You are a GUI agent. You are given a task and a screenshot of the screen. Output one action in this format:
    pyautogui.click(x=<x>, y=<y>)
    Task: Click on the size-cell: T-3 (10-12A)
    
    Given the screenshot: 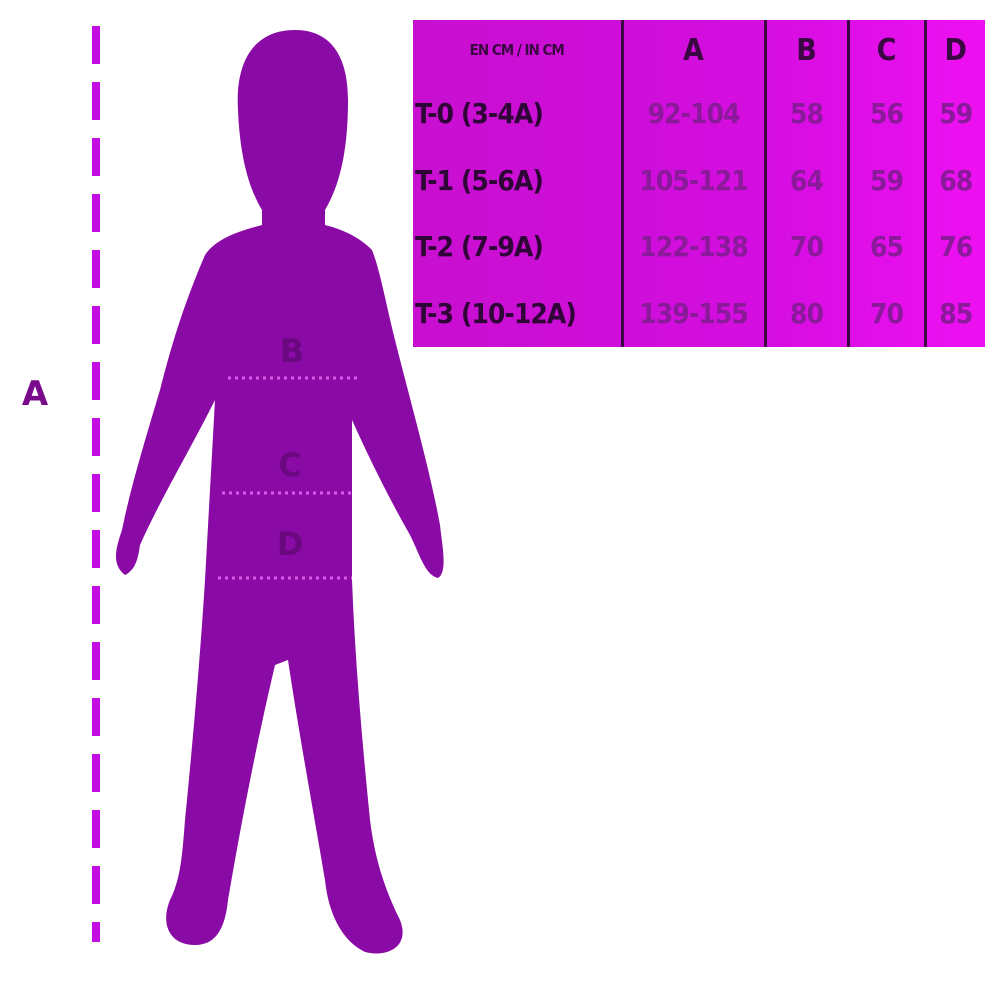 What is the action you would take?
    pyautogui.click(x=518, y=313)
    